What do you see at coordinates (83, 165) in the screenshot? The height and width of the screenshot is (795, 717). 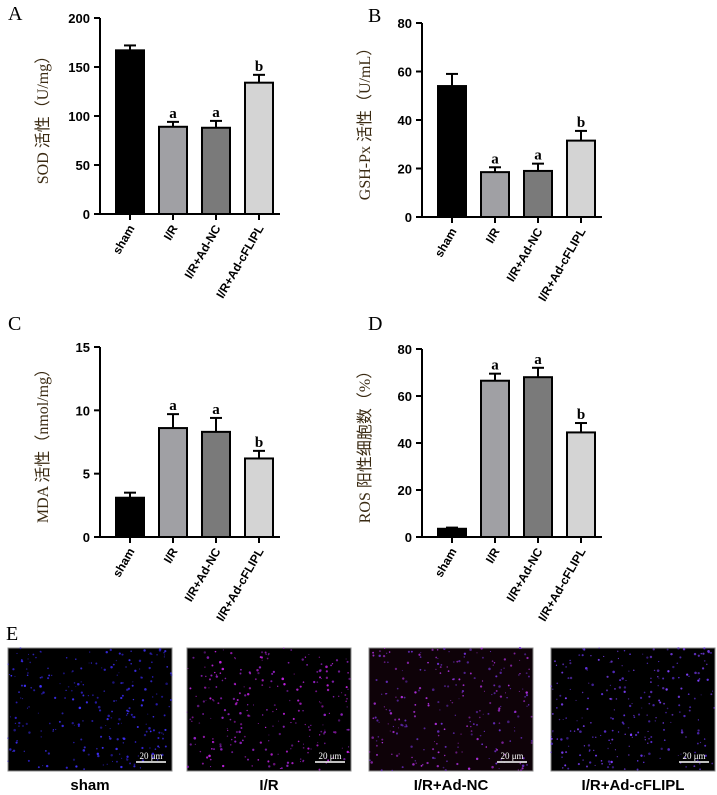 I see `y-tick-label: 50` at bounding box center [83, 165].